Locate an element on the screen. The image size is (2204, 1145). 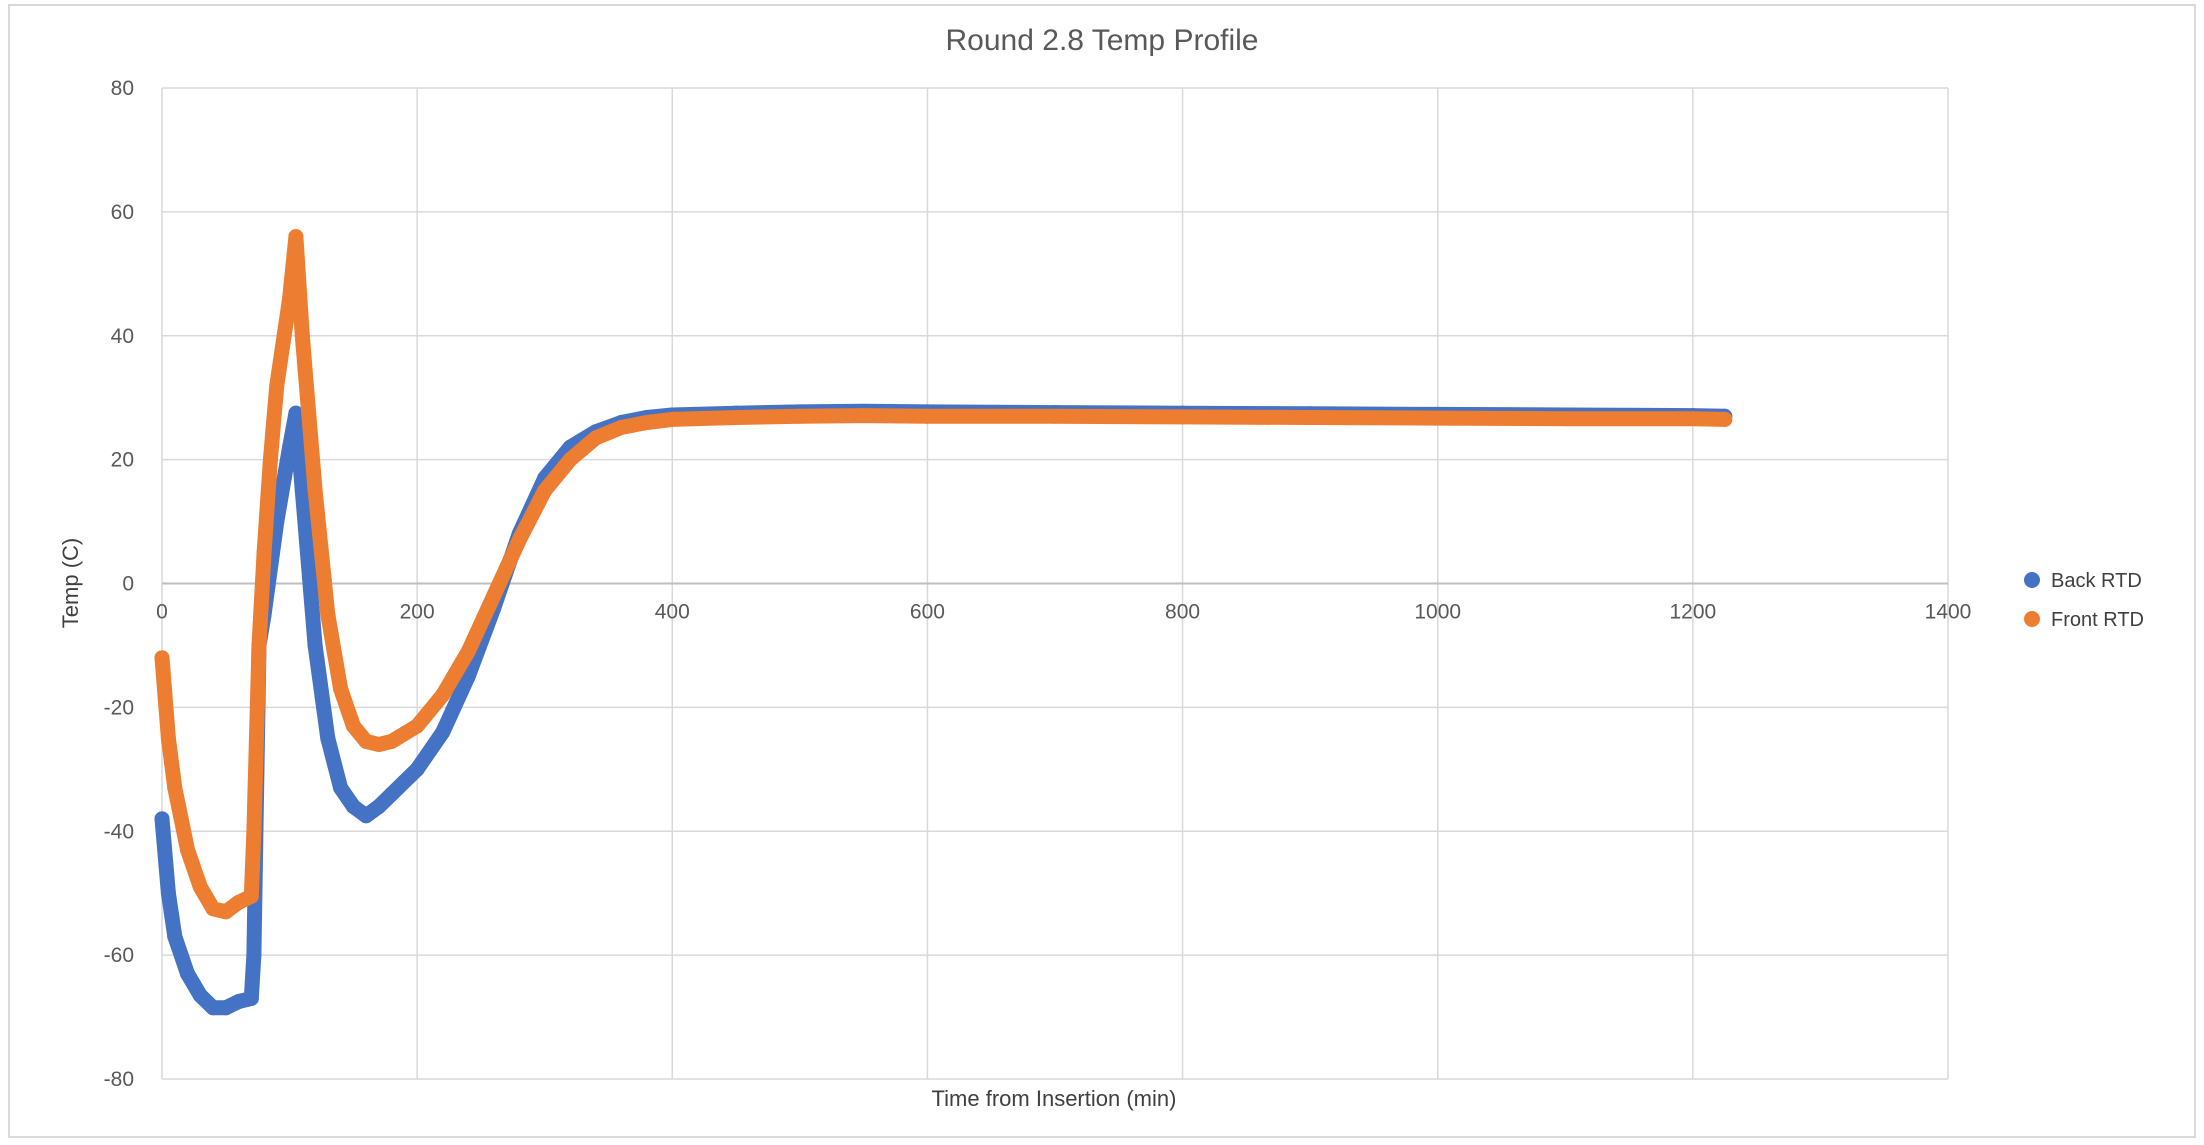
x-tick-label: 1400 is located at coordinates (1948, 612).